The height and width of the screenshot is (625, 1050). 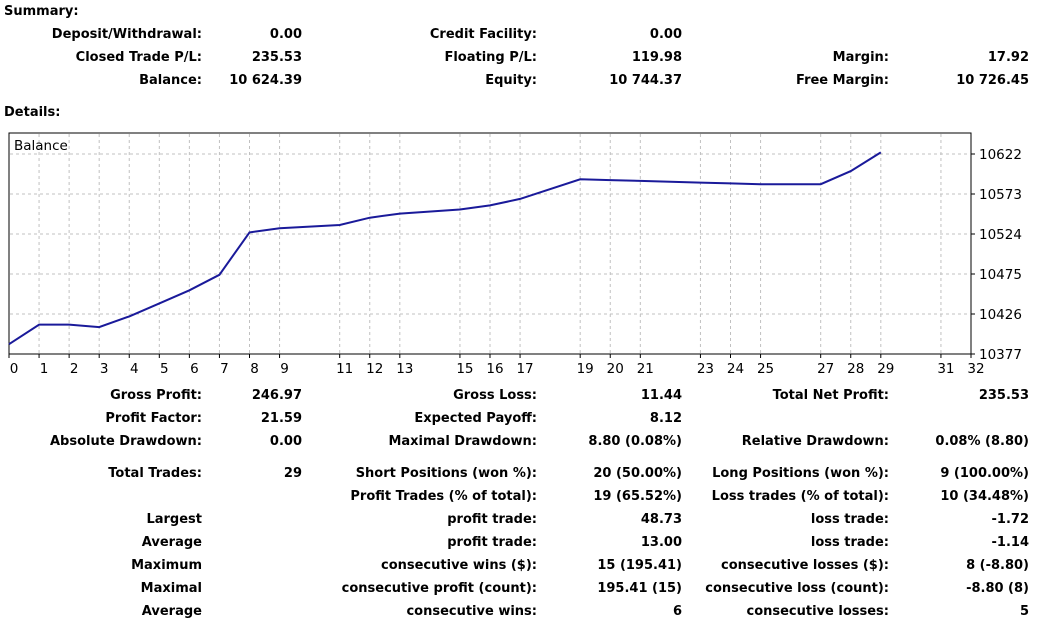 What do you see at coordinates (492, 542) in the screenshot?
I see `stats-label: profit trade:` at bounding box center [492, 542].